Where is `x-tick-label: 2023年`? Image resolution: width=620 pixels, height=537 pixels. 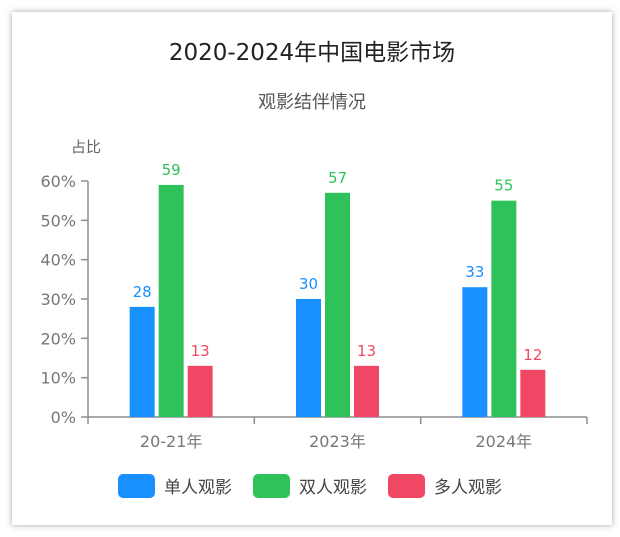
x-tick-label: 2023年 is located at coordinates (337, 441).